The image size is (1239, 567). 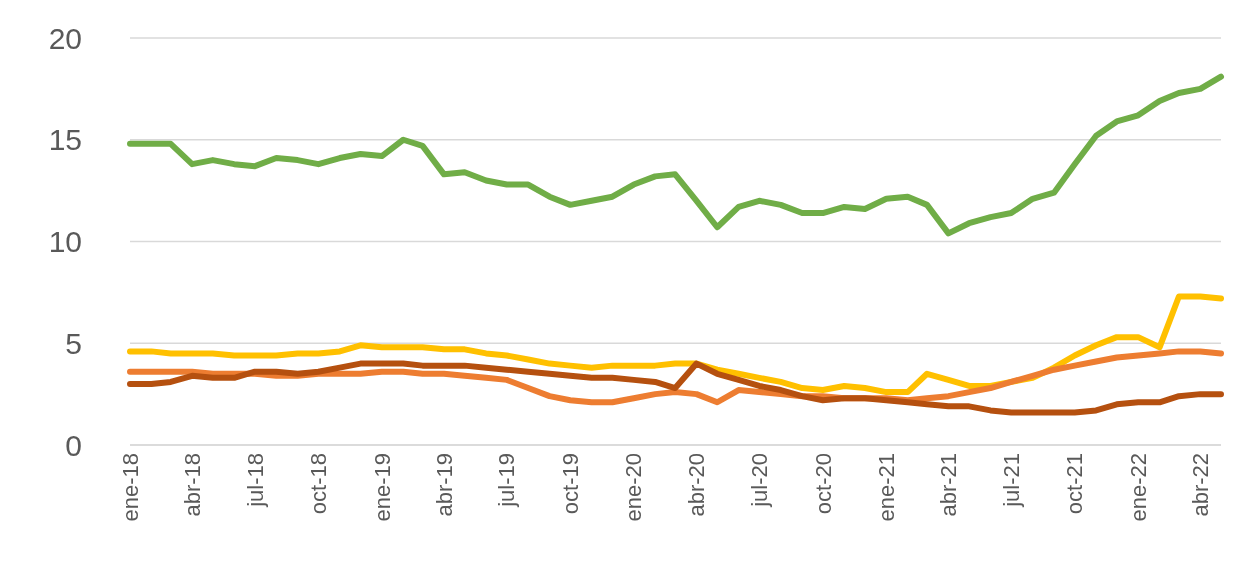 What do you see at coordinates (382, 487) in the screenshot?
I see `x-tick-label: ene-19` at bounding box center [382, 487].